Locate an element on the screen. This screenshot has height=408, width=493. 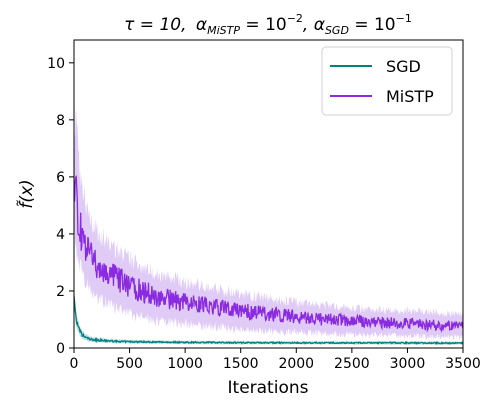
y-tick-label: 2 is located at coordinates (60, 292).